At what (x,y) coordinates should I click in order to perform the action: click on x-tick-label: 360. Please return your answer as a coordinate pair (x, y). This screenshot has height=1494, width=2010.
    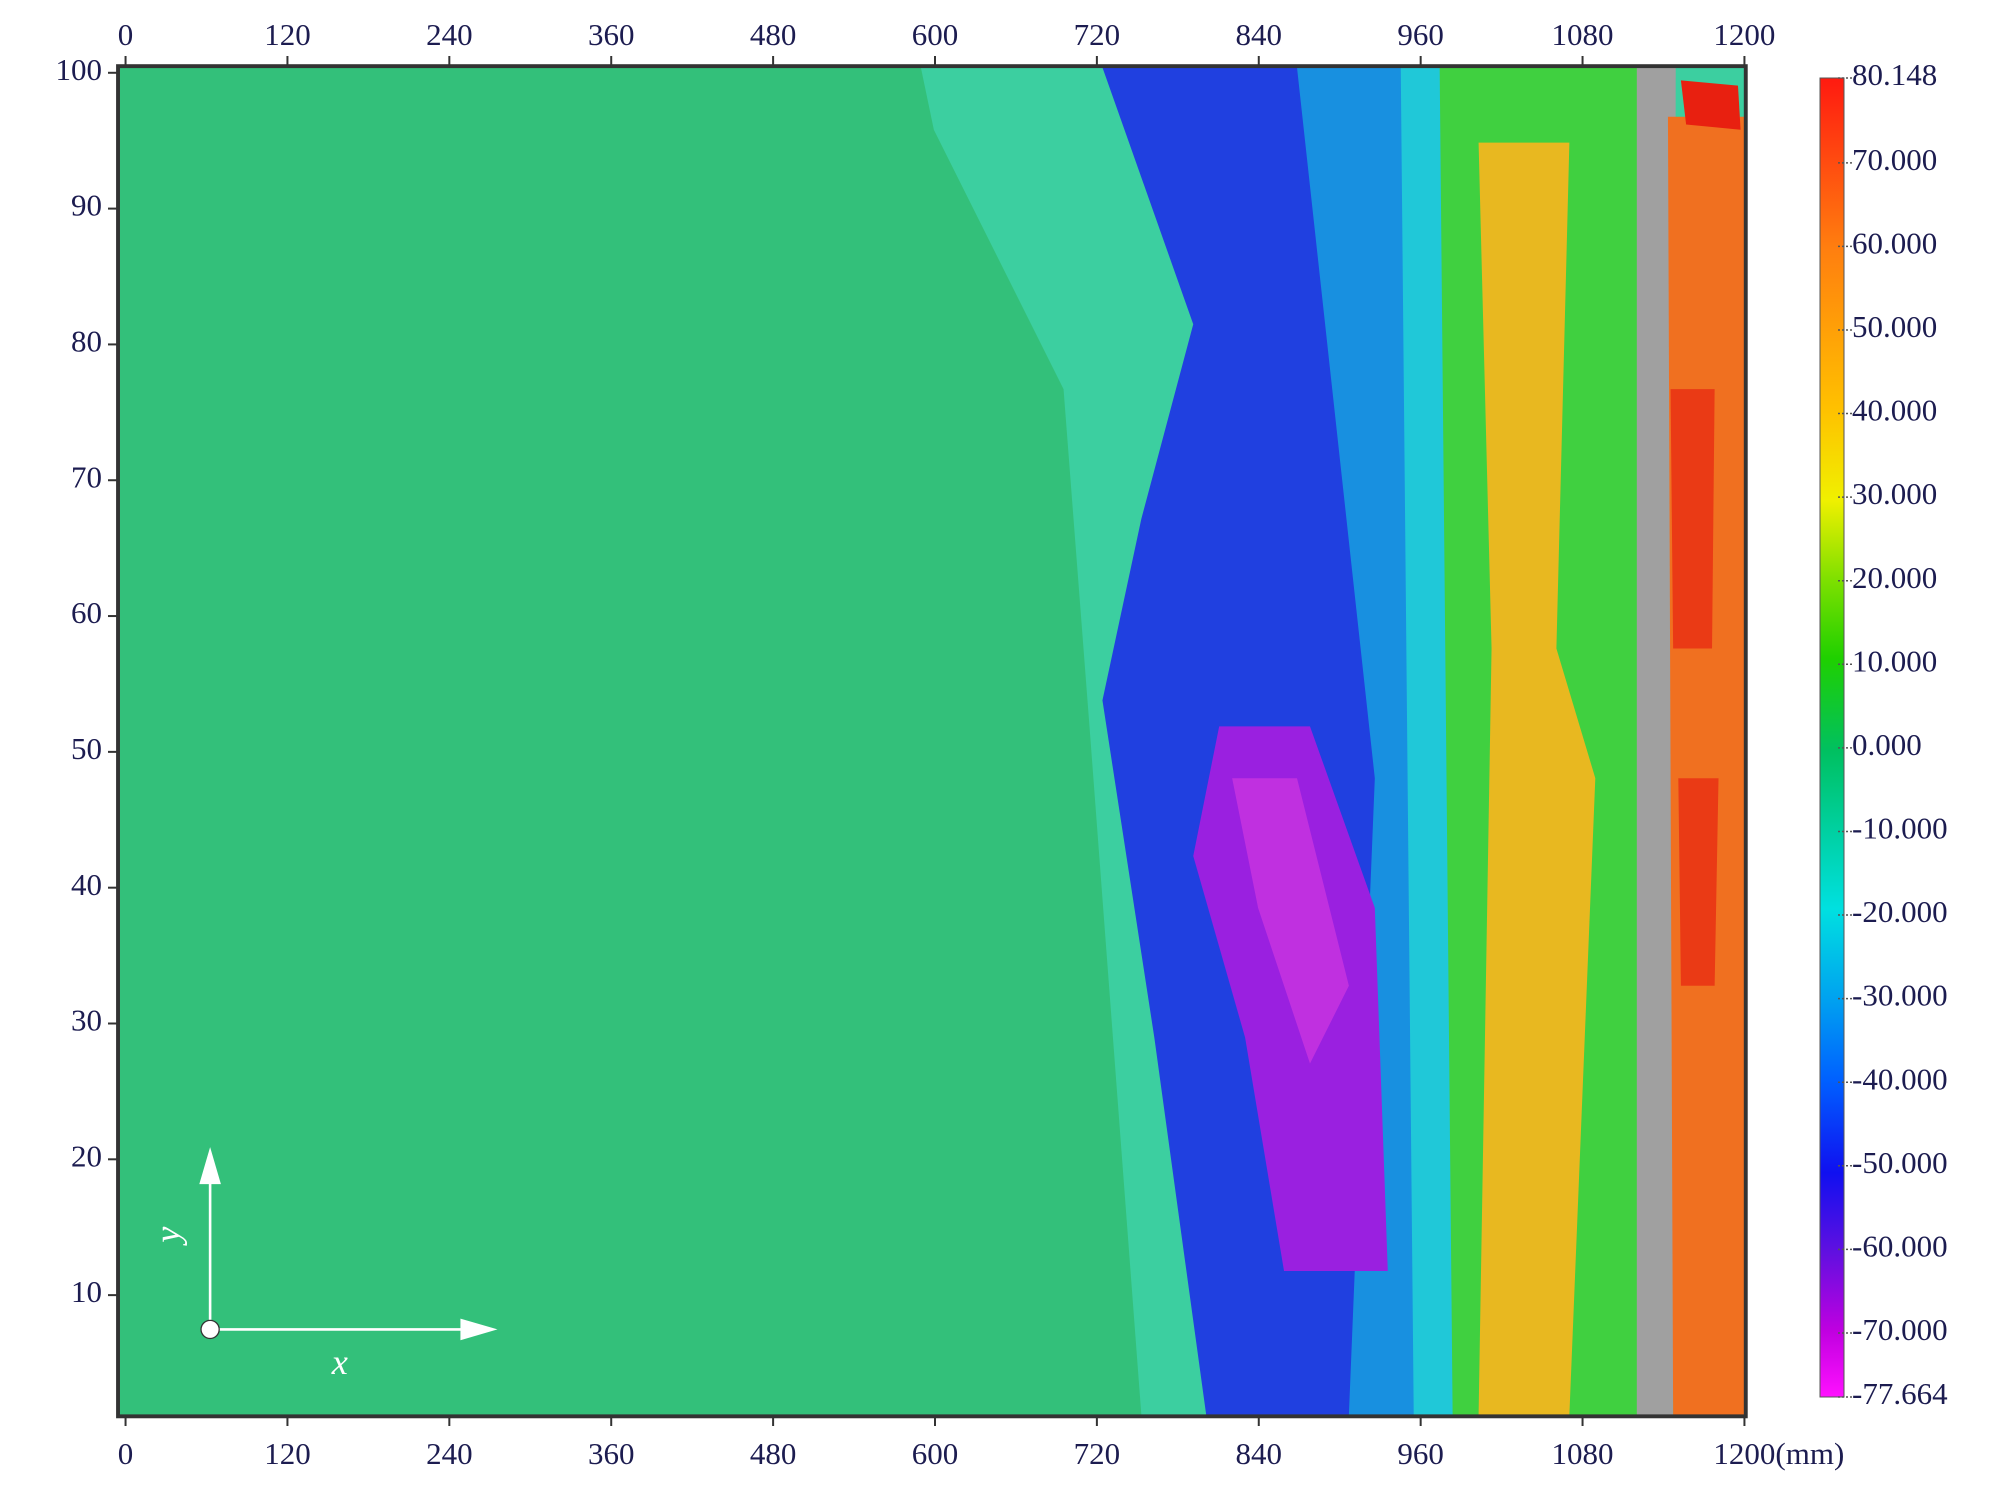
    Looking at the image, I should click on (611, 1453).